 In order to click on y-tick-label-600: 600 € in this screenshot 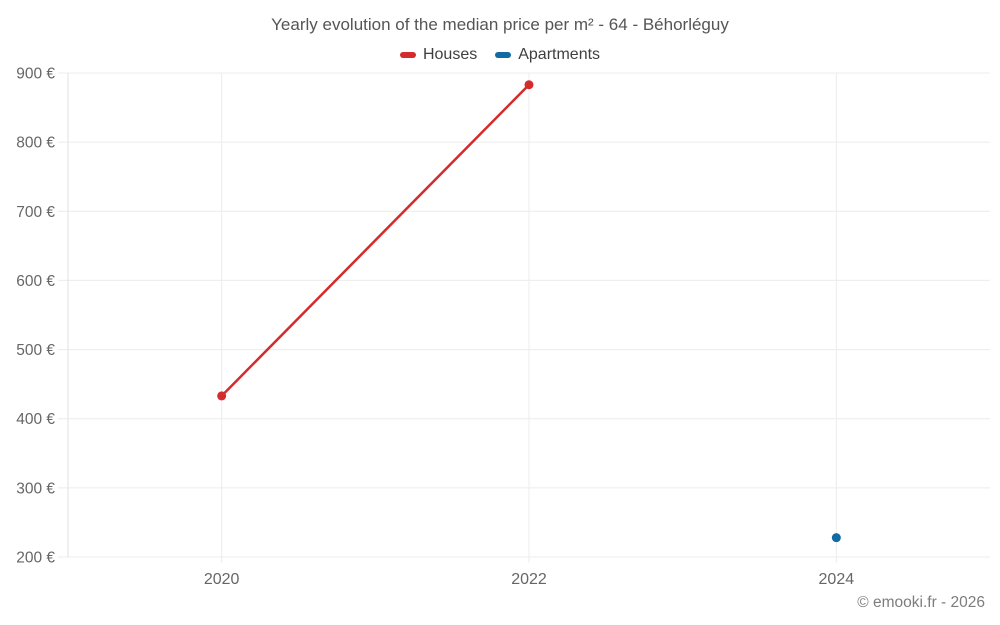, I will do `click(35, 281)`.